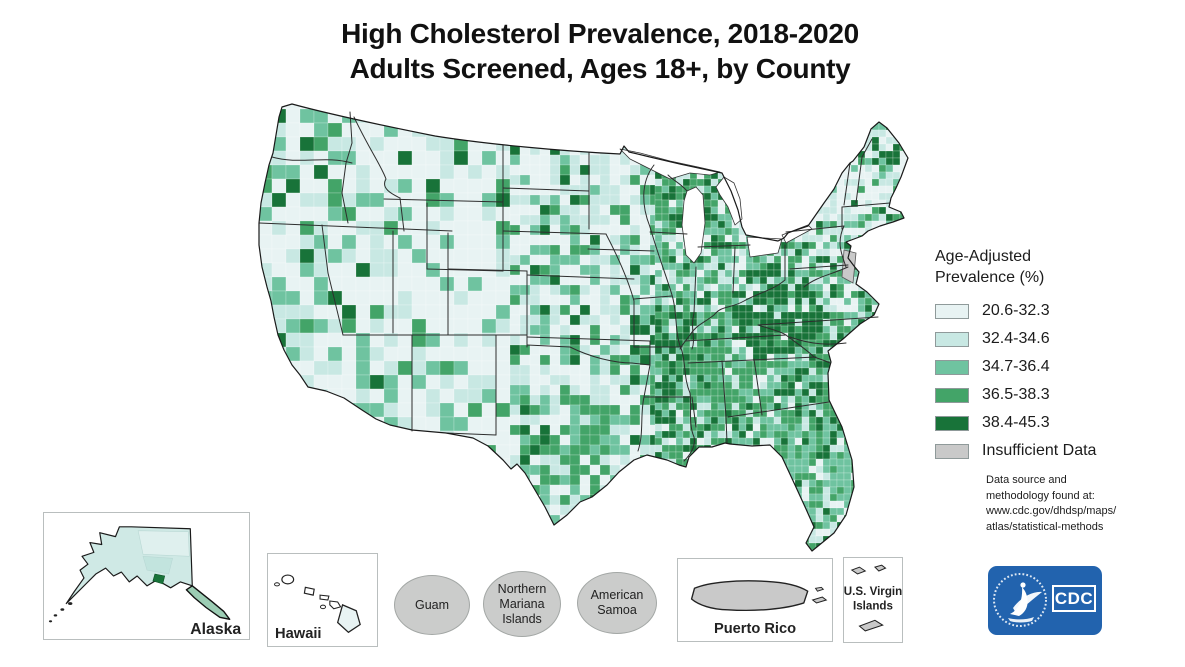 This screenshot has width=1185, height=667. I want to click on guam-inset: Guam, so click(432, 605).